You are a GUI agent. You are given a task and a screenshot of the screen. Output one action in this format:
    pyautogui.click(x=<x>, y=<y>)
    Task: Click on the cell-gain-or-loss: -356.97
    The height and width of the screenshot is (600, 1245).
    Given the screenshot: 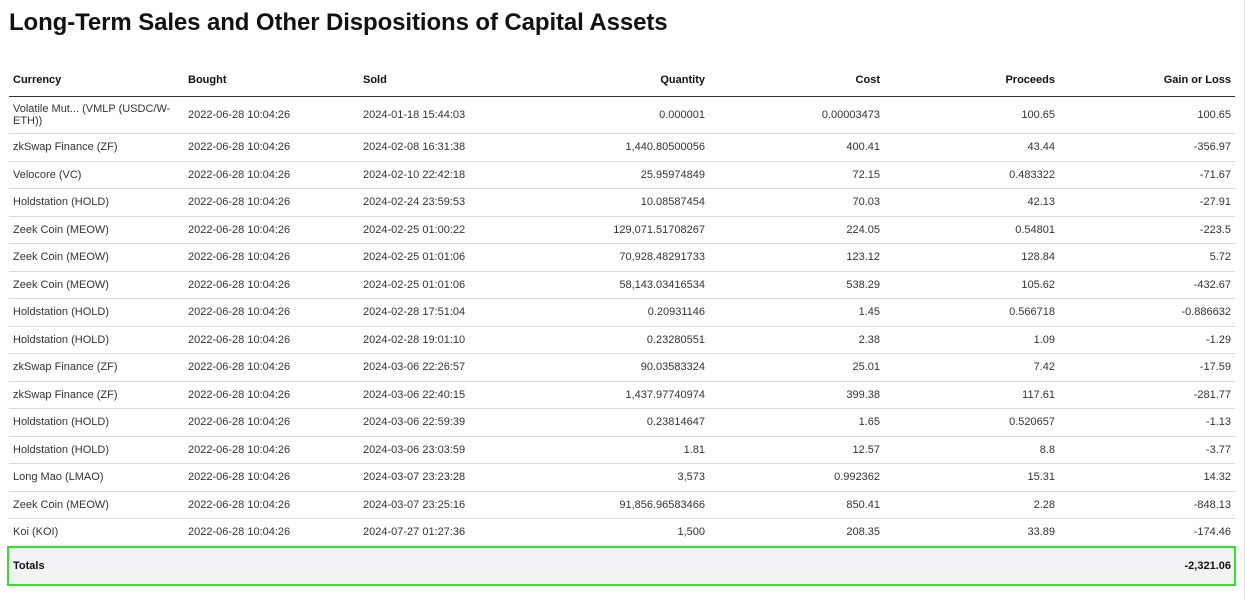 What is the action you would take?
    pyautogui.click(x=1147, y=147)
    